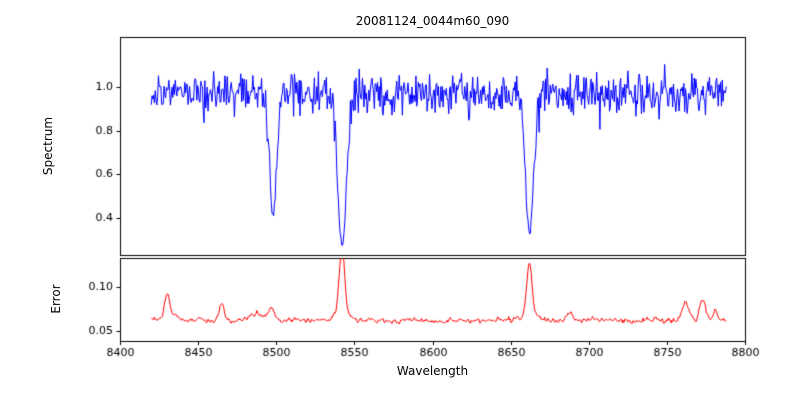 Image resolution: width=800 pixels, height=400 pixels. Describe the element at coordinates (432, 371) in the screenshot. I see `wavelength-axis-label: Wavelength` at that location.